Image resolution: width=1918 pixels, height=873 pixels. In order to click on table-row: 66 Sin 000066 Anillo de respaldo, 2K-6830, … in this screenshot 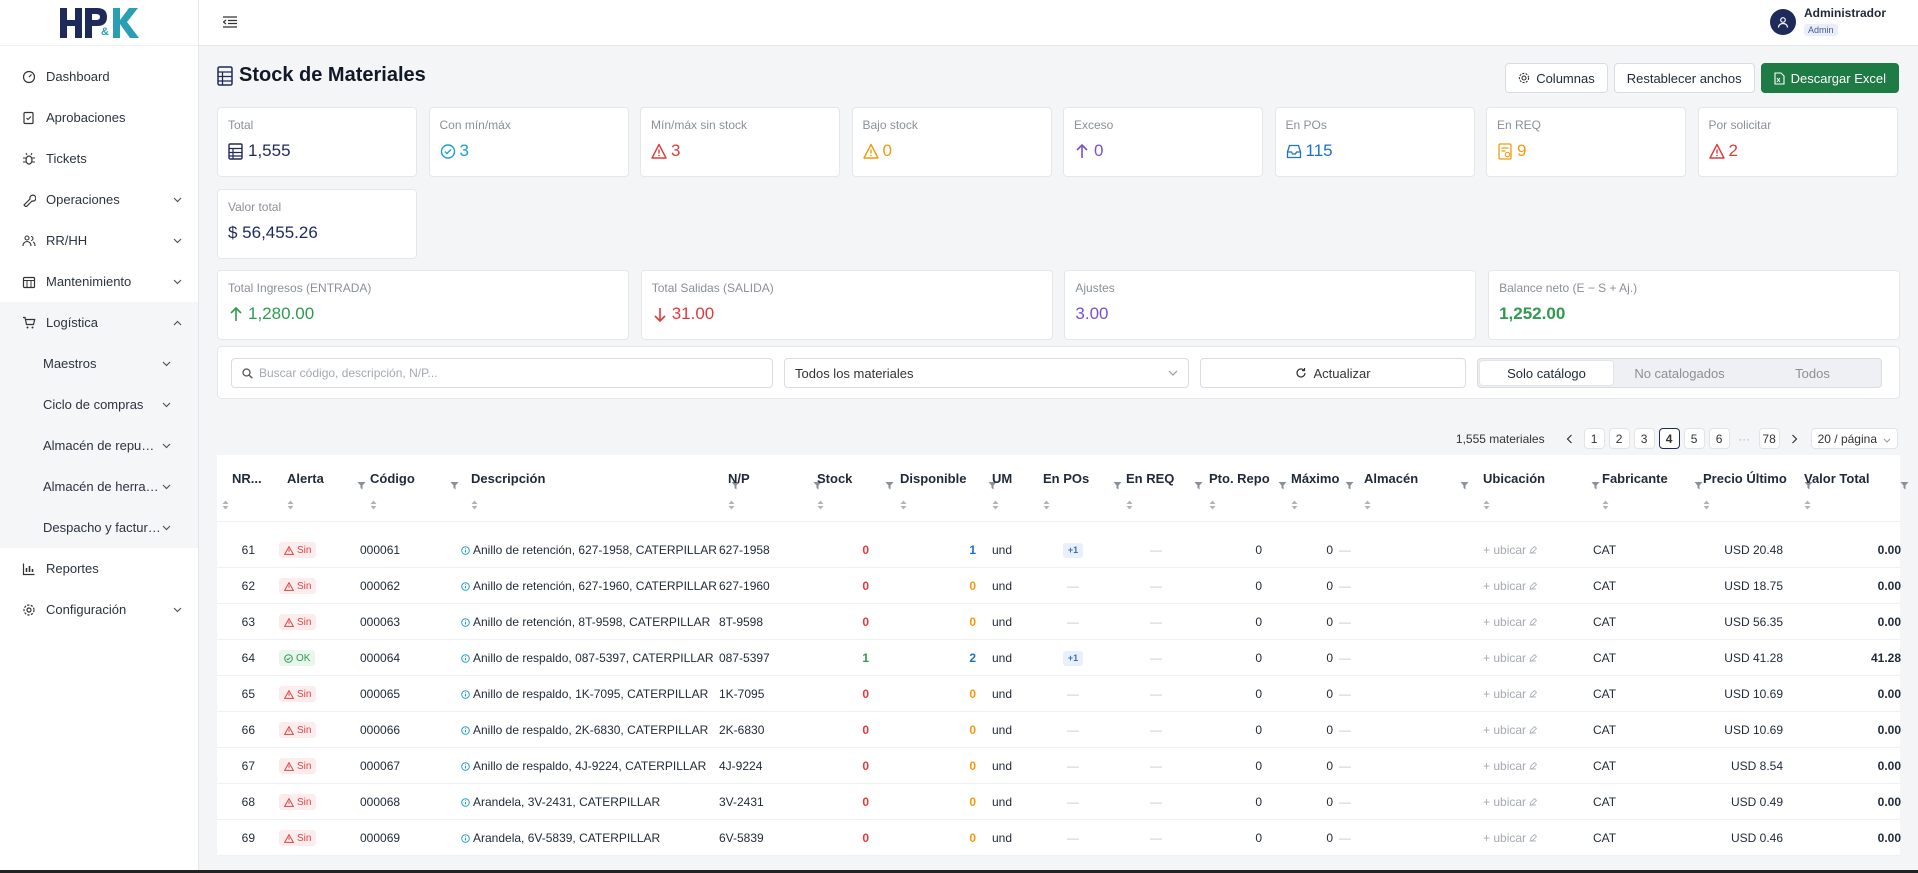, I will do `click(1059, 730)`.